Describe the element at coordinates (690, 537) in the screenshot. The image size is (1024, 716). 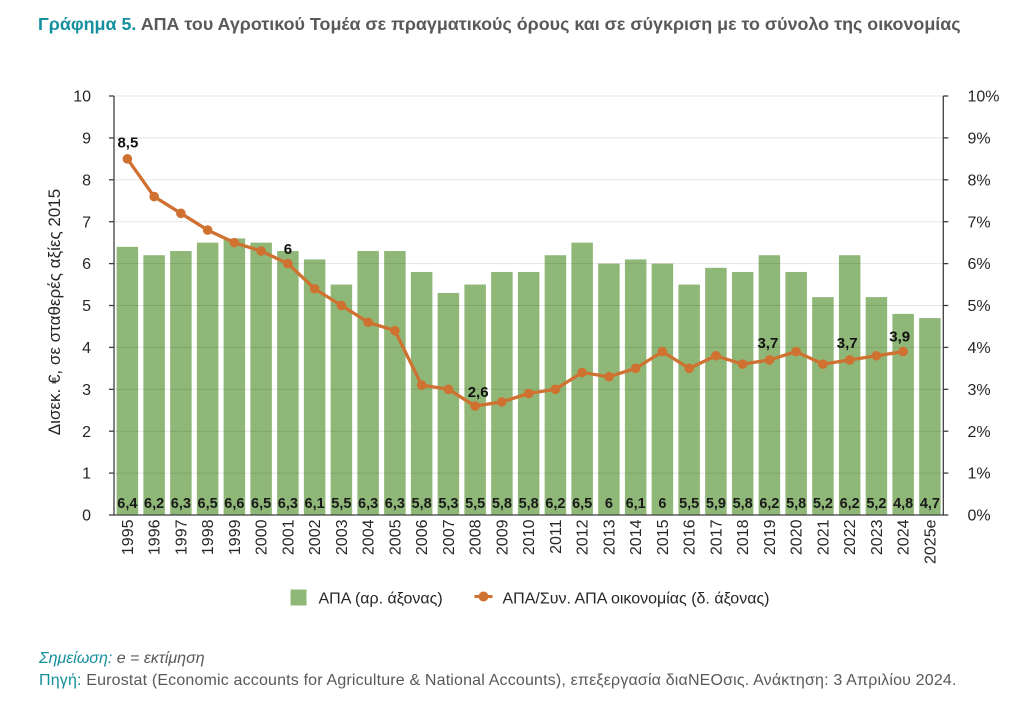
I see `svg-text: 2016` at that location.